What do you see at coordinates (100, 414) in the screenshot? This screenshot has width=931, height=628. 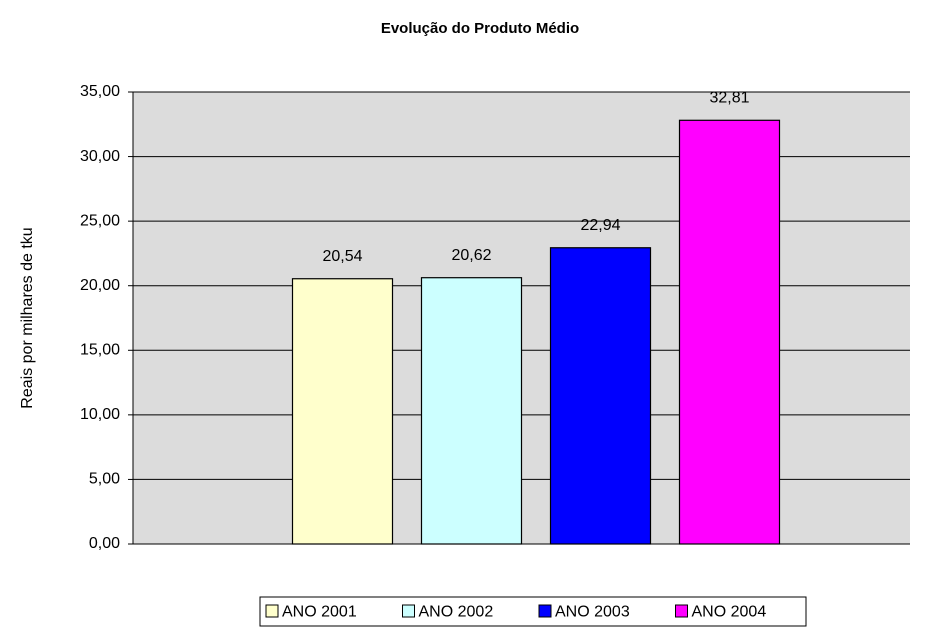 I see `y-tick-label: 10,00` at bounding box center [100, 414].